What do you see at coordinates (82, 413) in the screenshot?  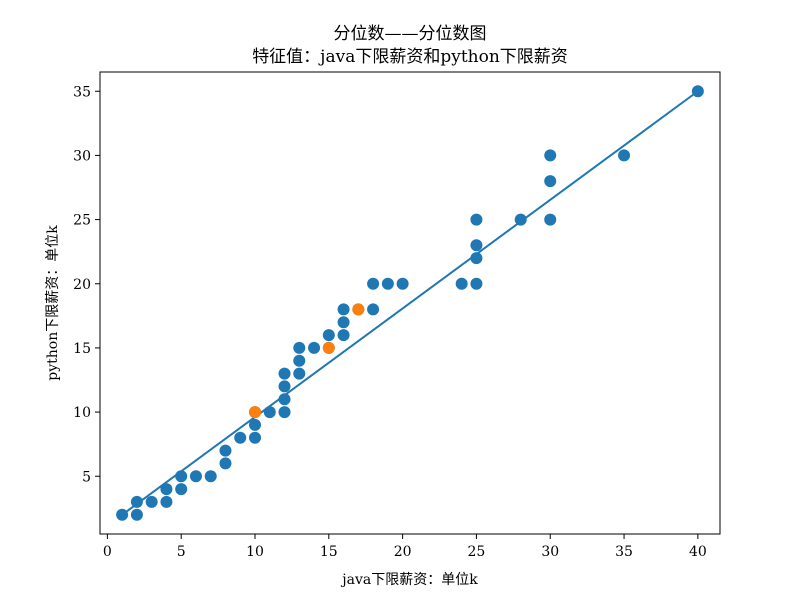 I see `y-tick-label-10: 10` at bounding box center [82, 413].